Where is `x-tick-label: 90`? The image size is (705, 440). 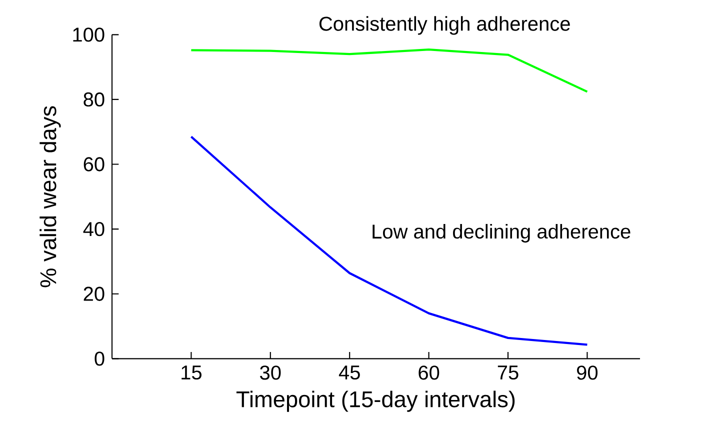
x-tick-label: 90 is located at coordinates (587, 373).